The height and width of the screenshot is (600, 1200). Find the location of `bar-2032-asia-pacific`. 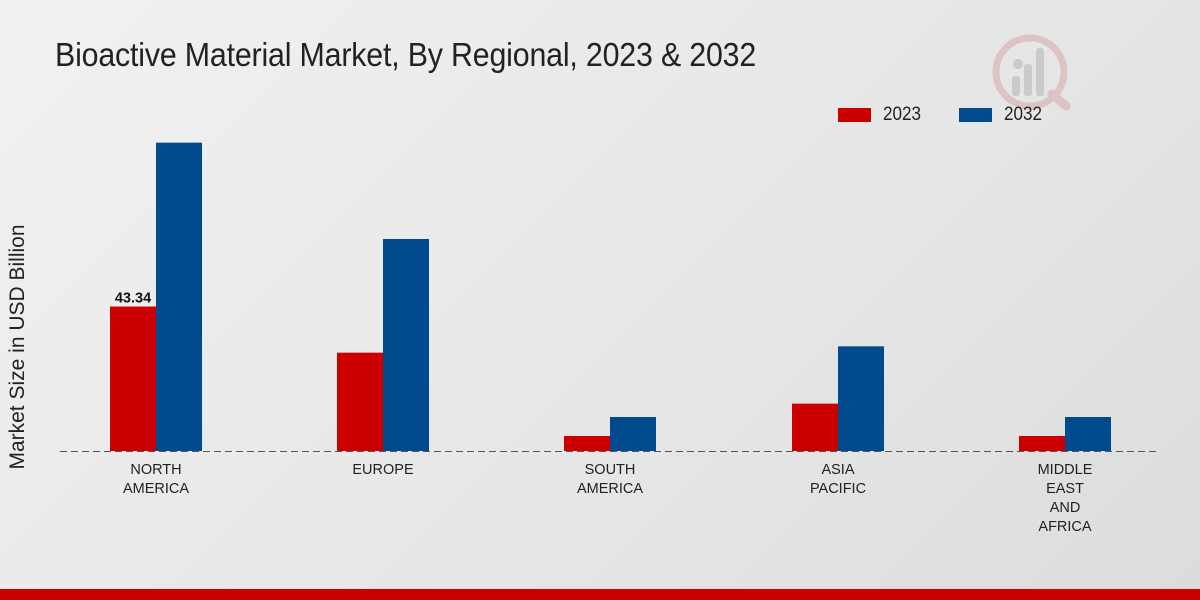

bar-2032-asia-pacific is located at coordinates (861, 398).